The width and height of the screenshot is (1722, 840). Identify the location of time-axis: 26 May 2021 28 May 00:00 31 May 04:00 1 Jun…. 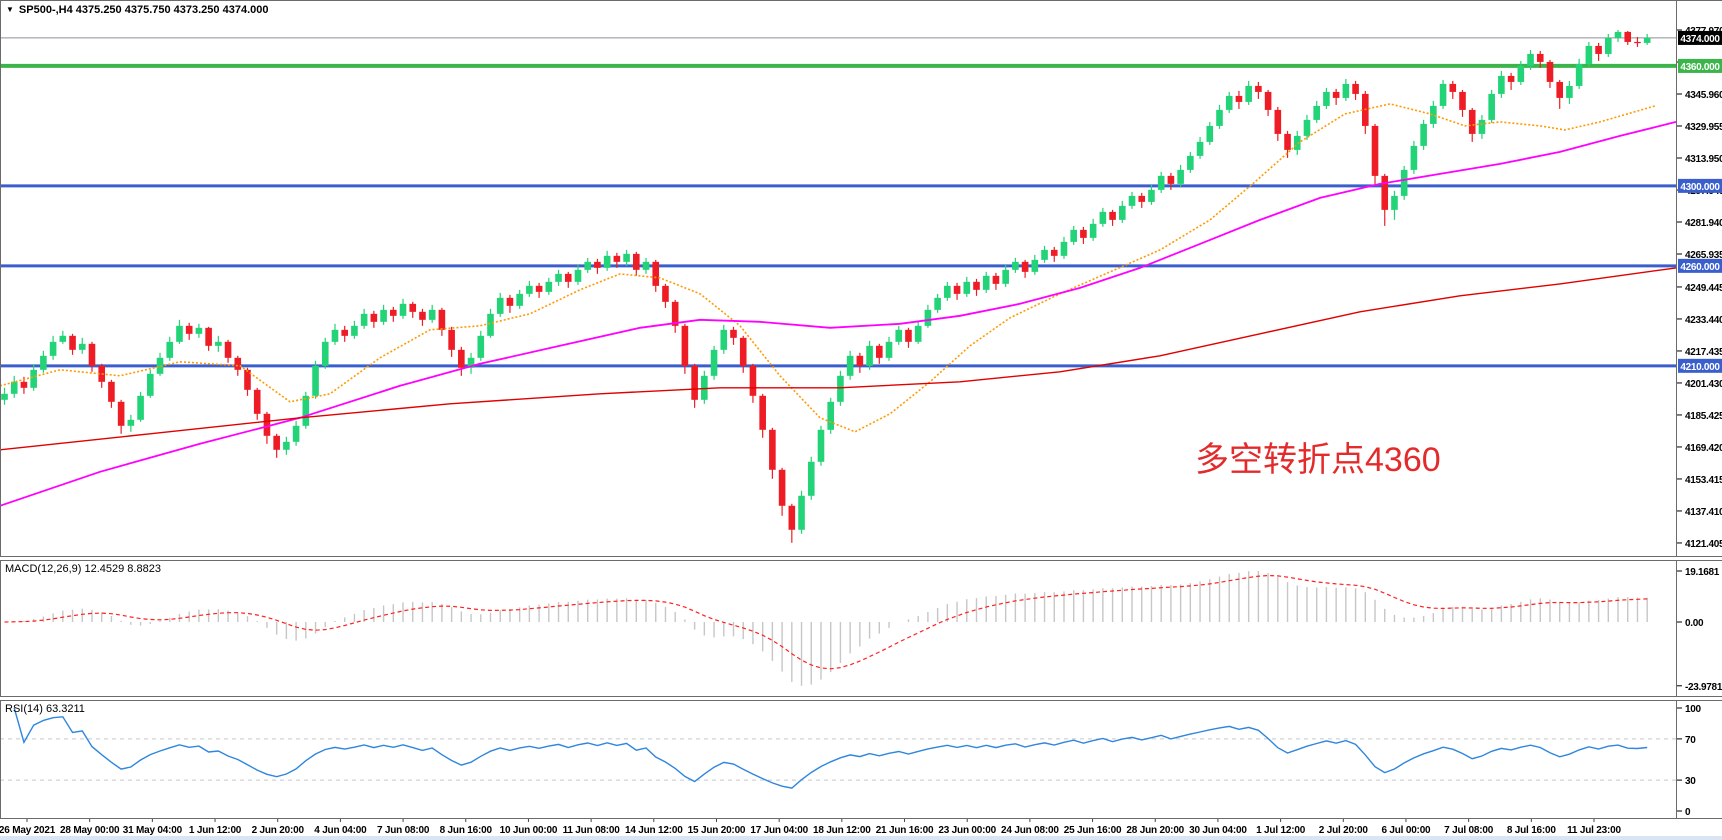
(861, 827).